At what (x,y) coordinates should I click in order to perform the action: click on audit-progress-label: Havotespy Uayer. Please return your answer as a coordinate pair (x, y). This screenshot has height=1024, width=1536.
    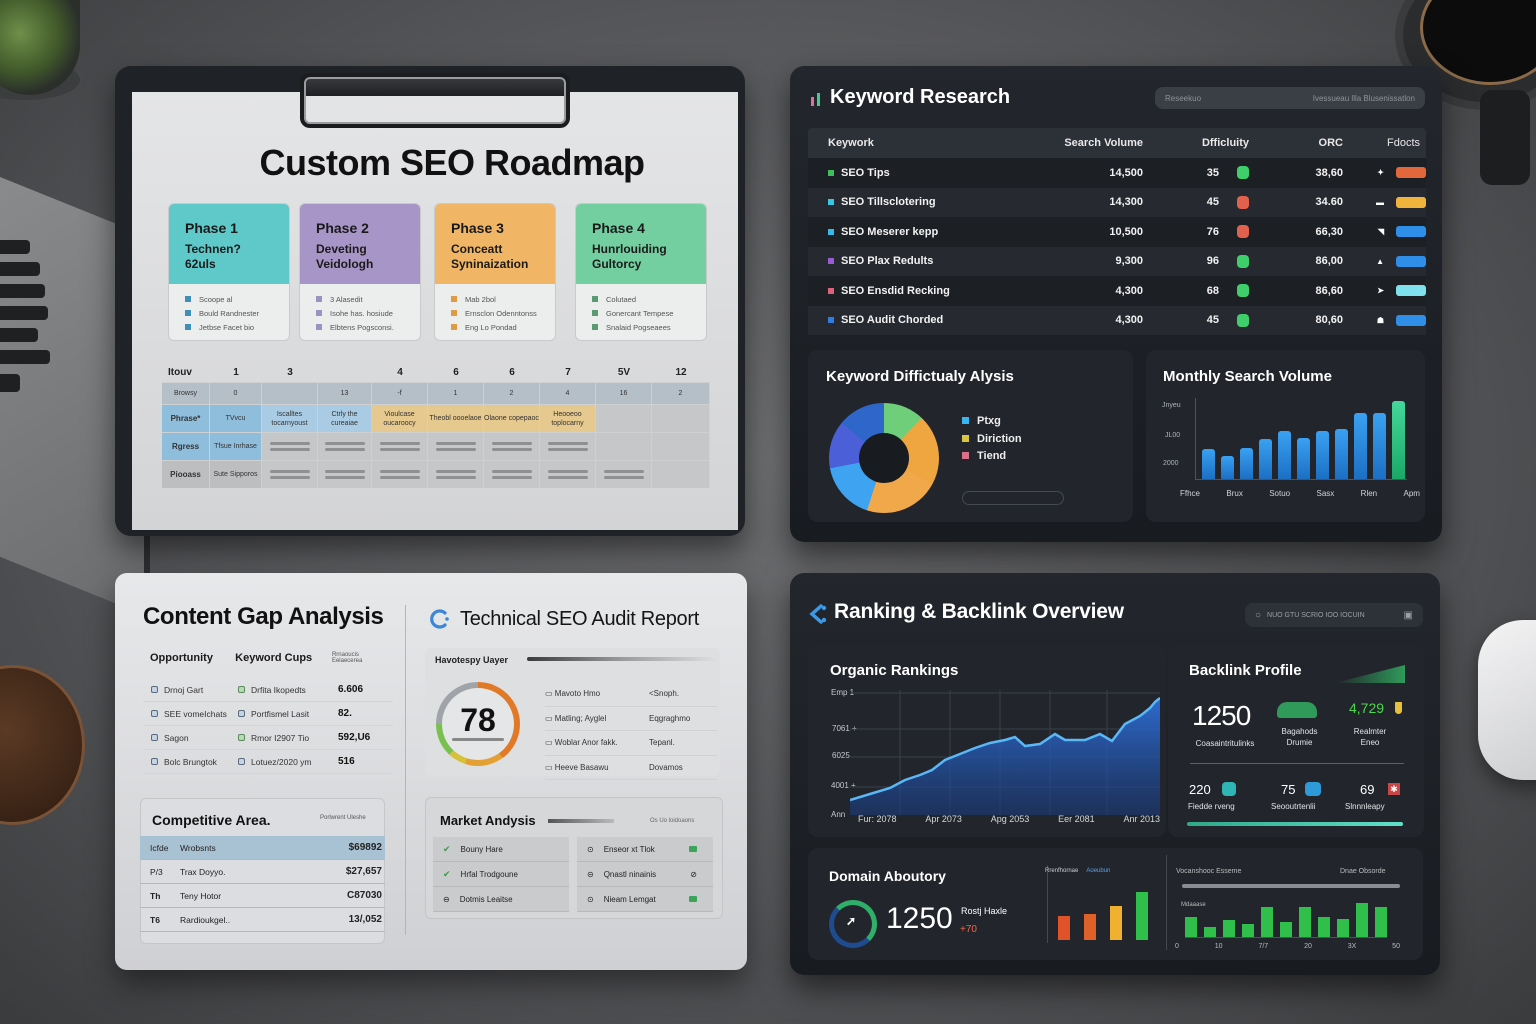
    Looking at the image, I should click on (472, 660).